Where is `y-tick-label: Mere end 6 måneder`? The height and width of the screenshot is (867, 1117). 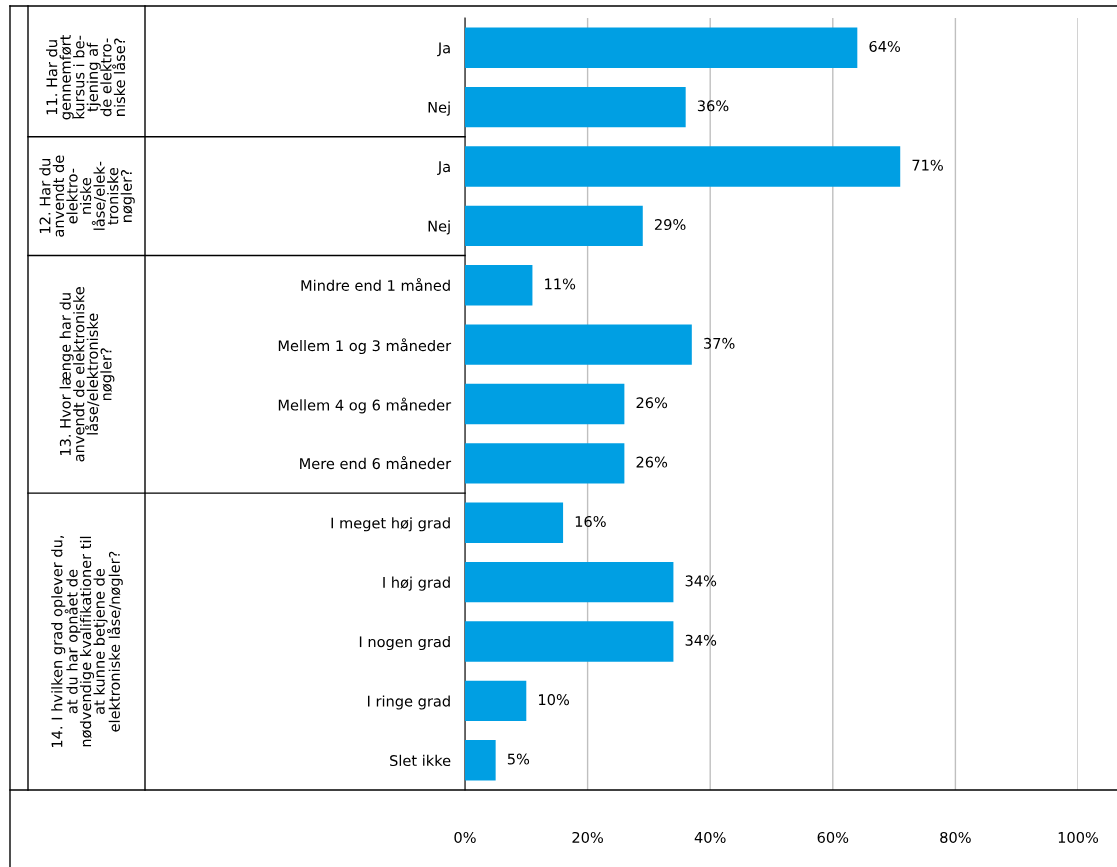
y-tick-label: Mere end 6 måneder is located at coordinates (376, 463).